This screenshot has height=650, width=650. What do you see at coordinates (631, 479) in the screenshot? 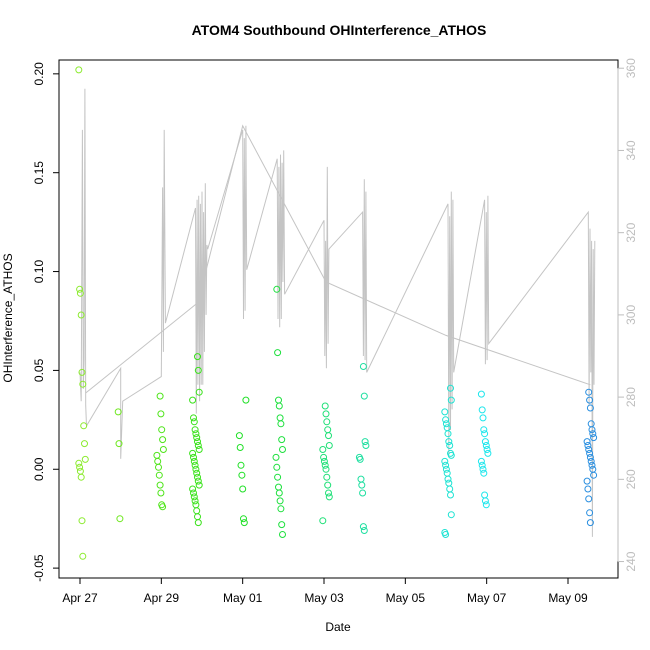
I see `y2-tick-label: 260` at bounding box center [631, 479].